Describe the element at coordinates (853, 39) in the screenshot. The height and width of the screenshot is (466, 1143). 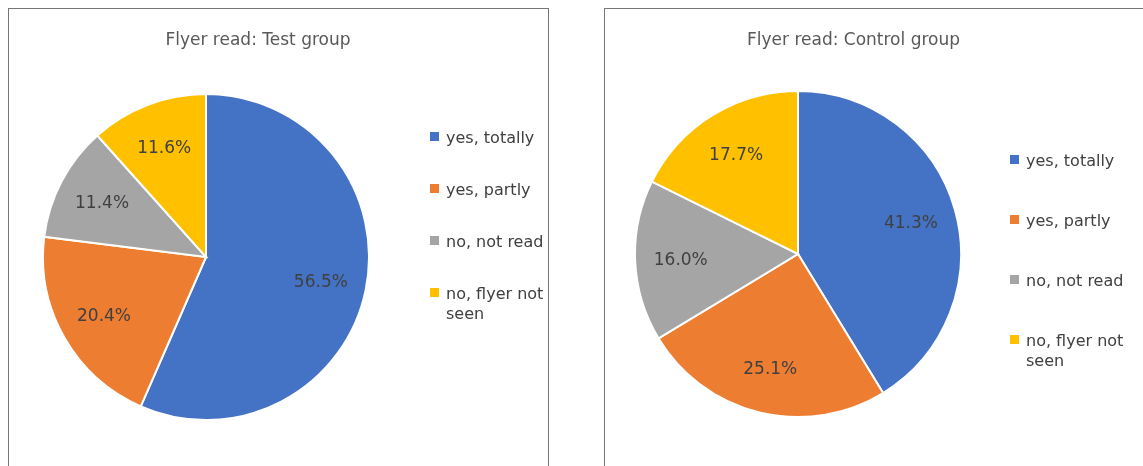
I see `chart-title: Flyer read: Control group` at that location.